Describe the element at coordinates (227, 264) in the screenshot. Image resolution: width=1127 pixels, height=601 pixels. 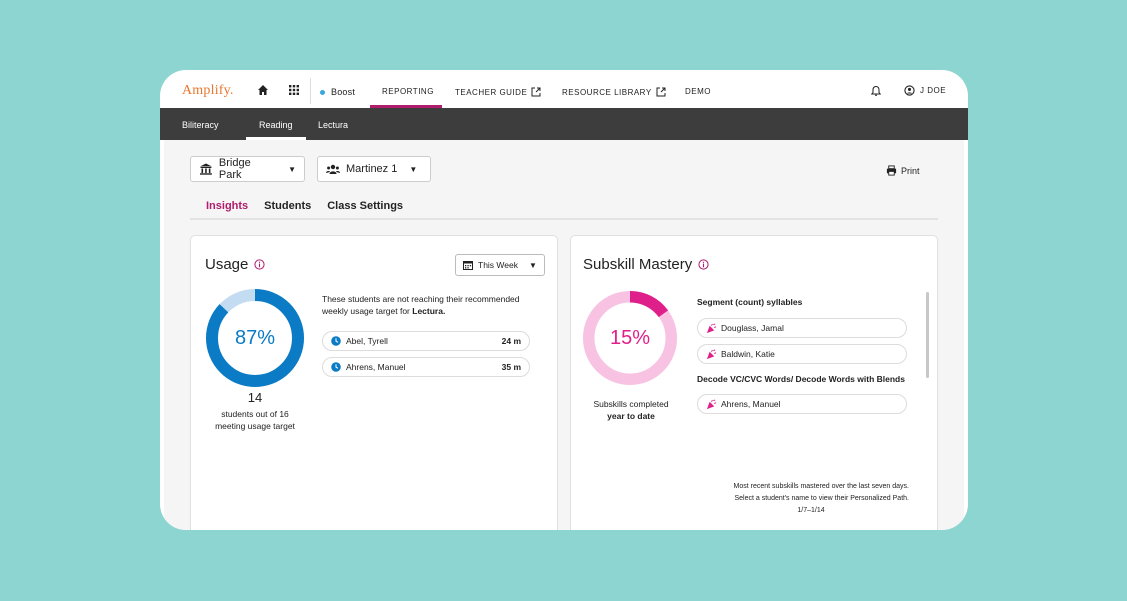
I see `usage-title-text: Usage` at that location.